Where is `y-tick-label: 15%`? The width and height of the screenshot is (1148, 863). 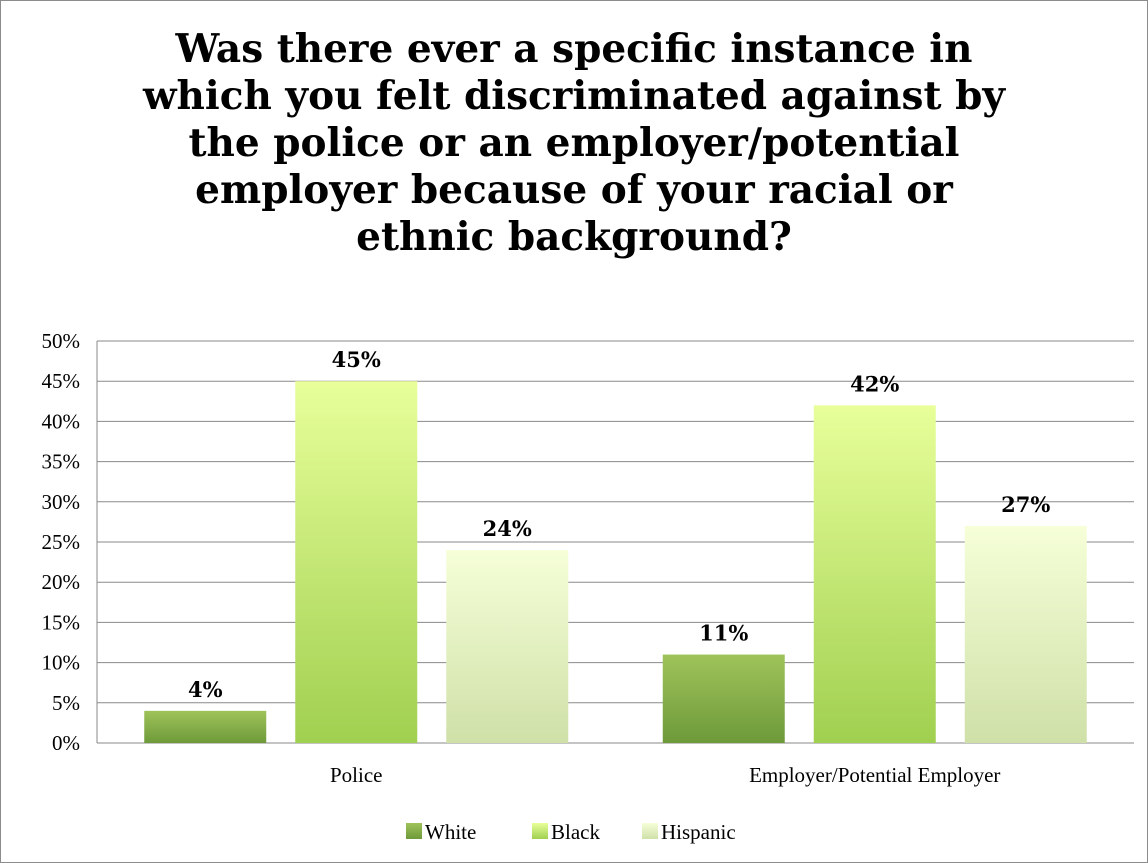
y-tick-label: 15% is located at coordinates (61, 622).